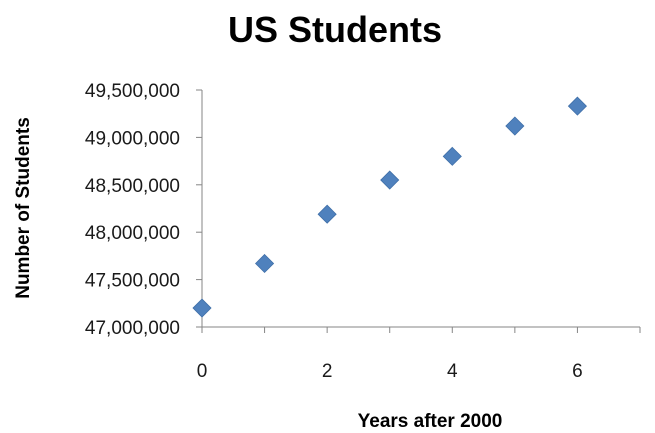 The width and height of the screenshot is (655, 433). I want to click on y-tick-label: 47,500,000, so click(132, 281).